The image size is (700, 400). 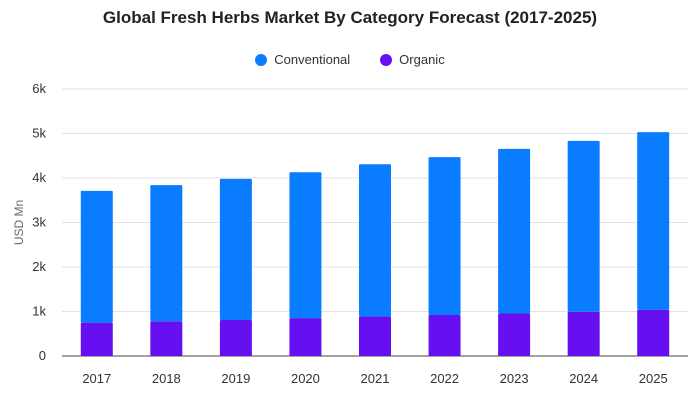 What do you see at coordinates (305, 245) in the screenshot?
I see `bar-conventional-2020` at bounding box center [305, 245].